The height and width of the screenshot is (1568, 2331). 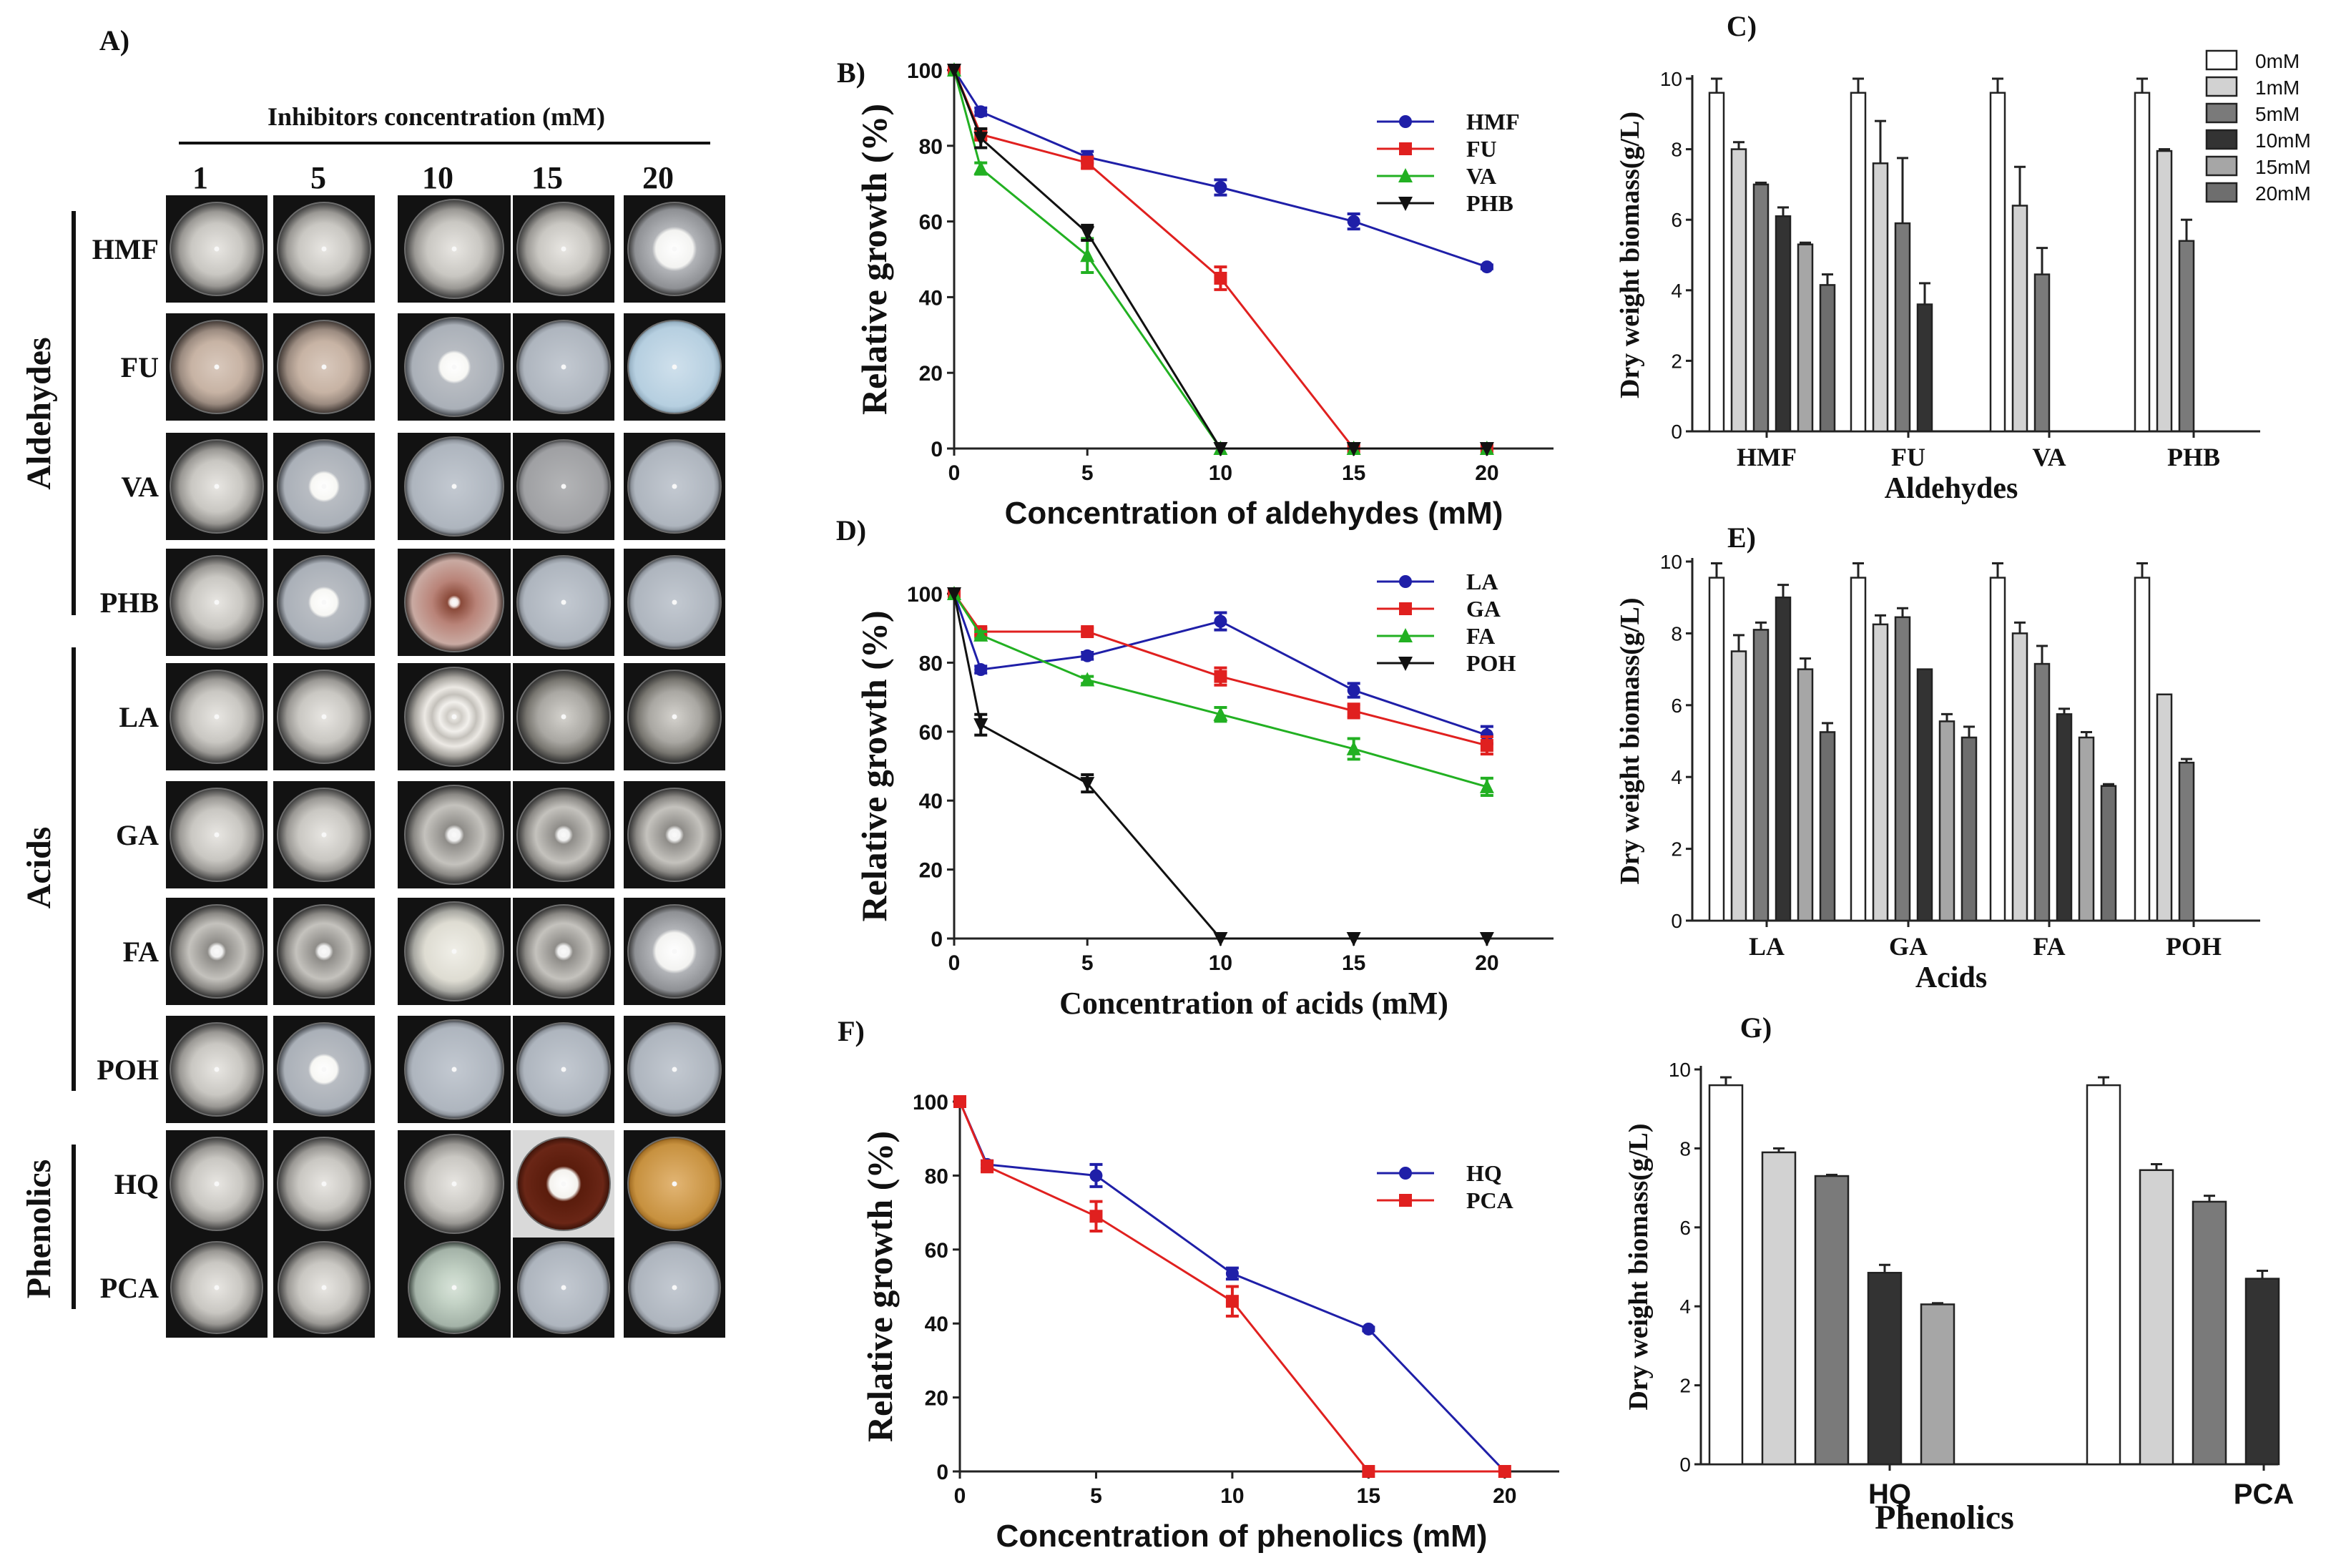 I want to click on bar-PCA-5mM, so click(x=2209, y=1333).